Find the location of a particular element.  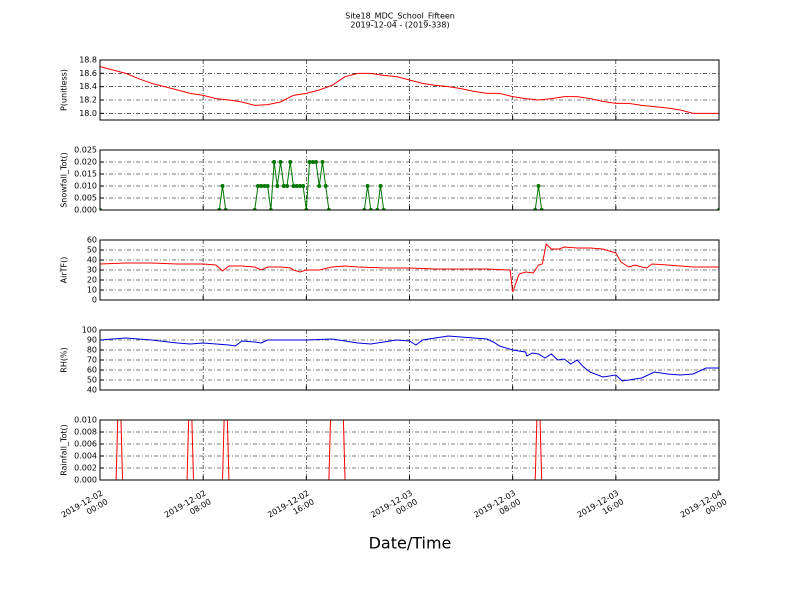

y-tick-label: 70 is located at coordinates (92, 360).